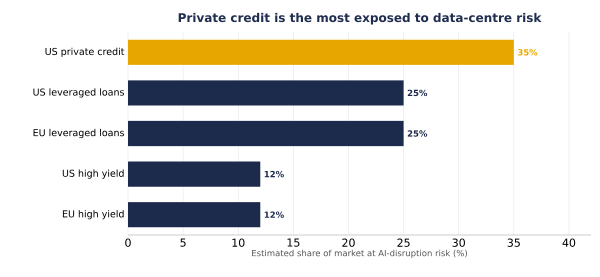 The image size is (600, 277). I want to click on y-tick-label: EU leveraged loans, so click(79, 133).